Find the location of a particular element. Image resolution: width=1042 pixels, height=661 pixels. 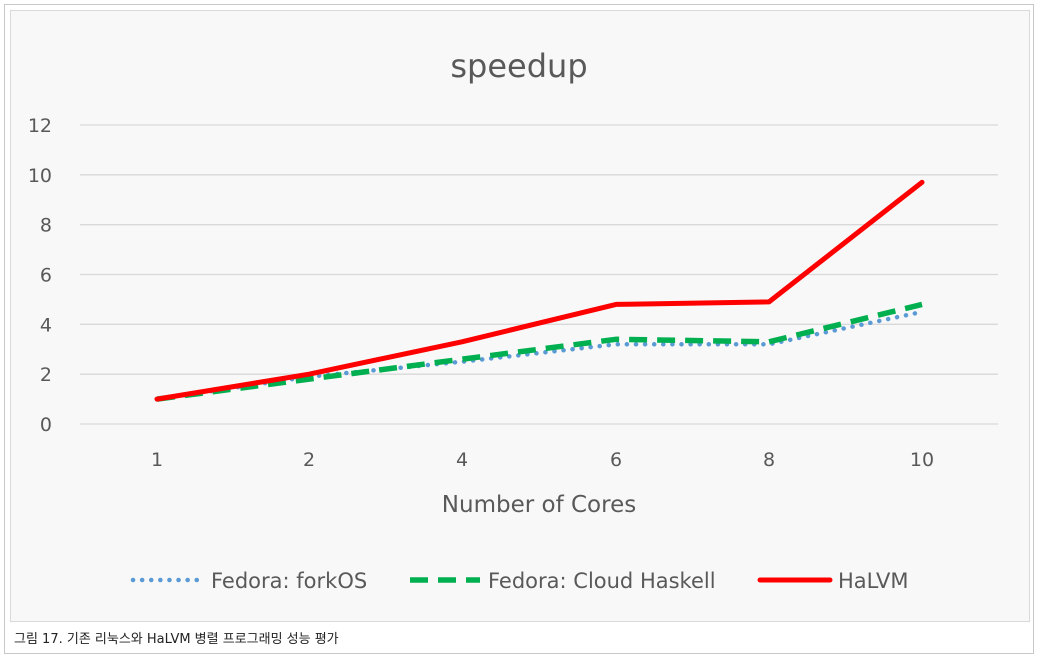

y-tick-label: 6 is located at coordinates (46, 276).